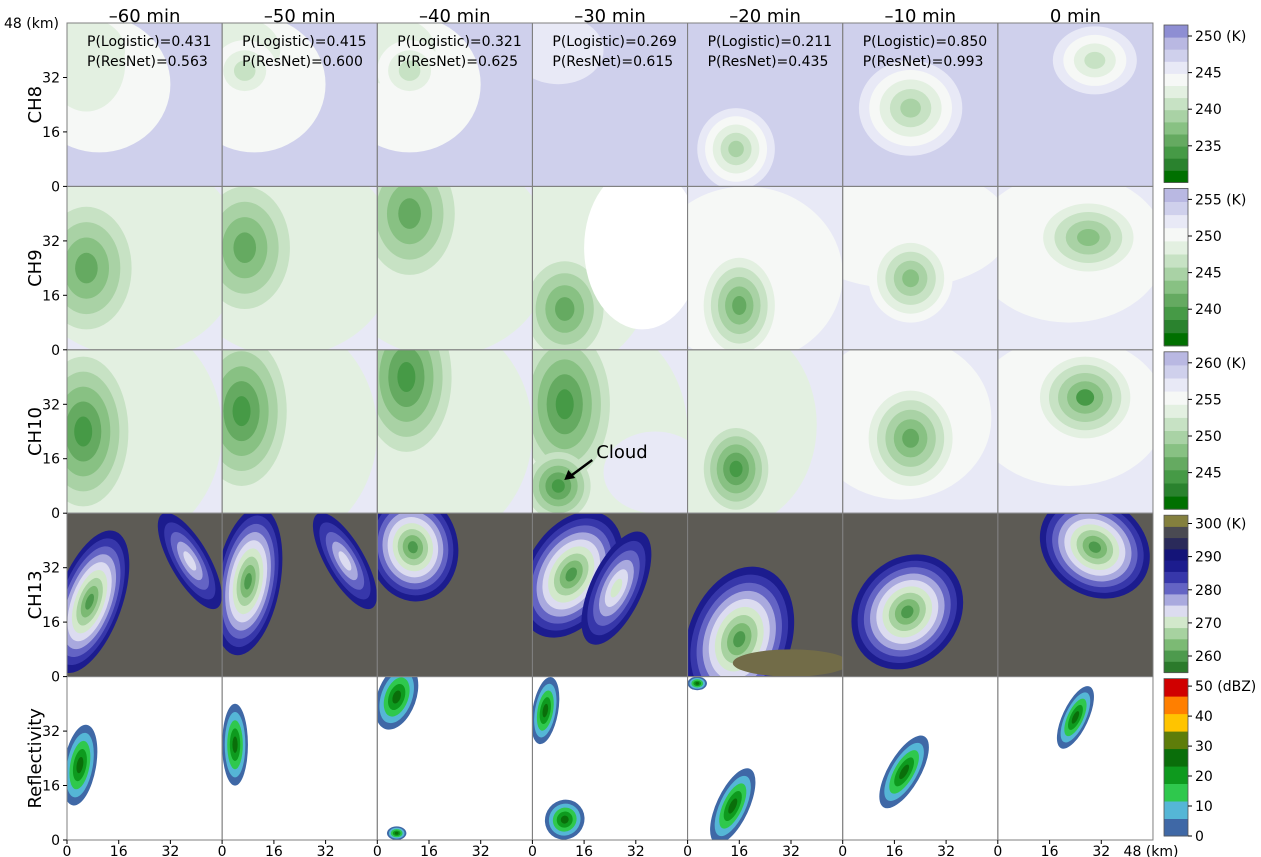 The height and width of the screenshot is (857, 1261). What do you see at coordinates (1075, 758) in the screenshot?
I see `panel-border` at bounding box center [1075, 758].